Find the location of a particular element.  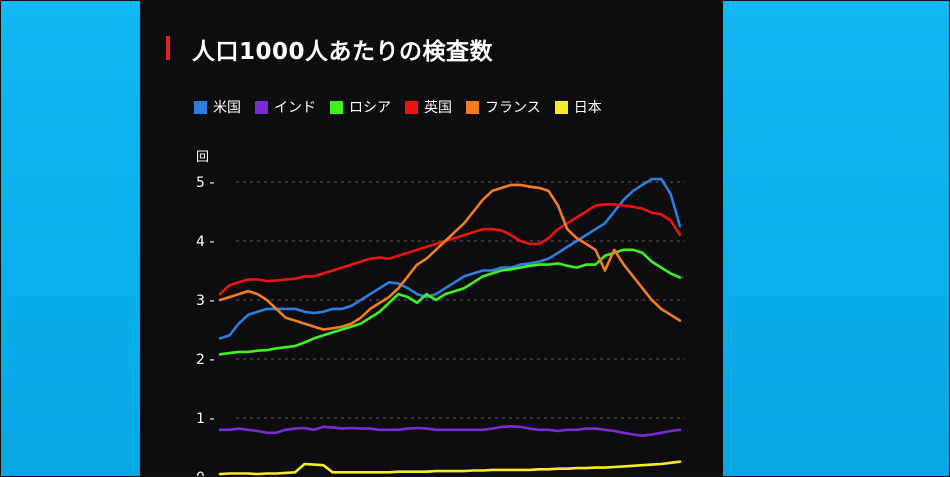

left-background is located at coordinates (70, 238).